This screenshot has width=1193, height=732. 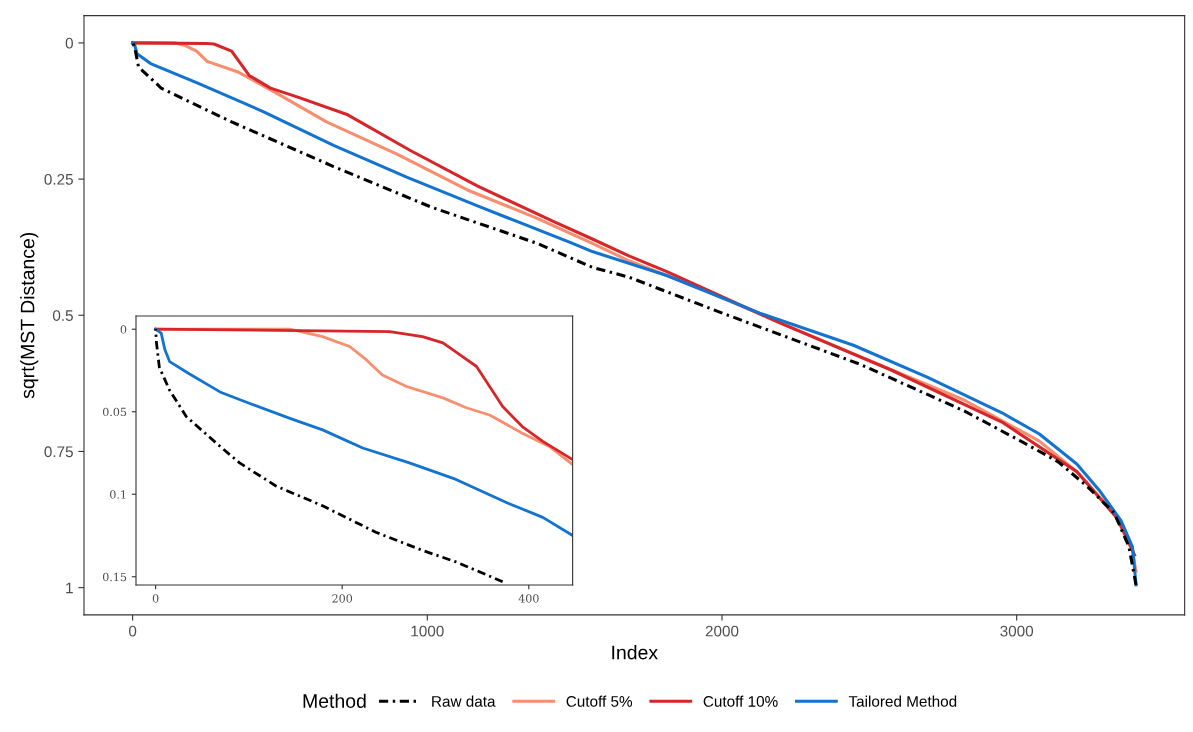 What do you see at coordinates (464, 701) in the screenshot?
I see `legend-label: Raw data` at bounding box center [464, 701].